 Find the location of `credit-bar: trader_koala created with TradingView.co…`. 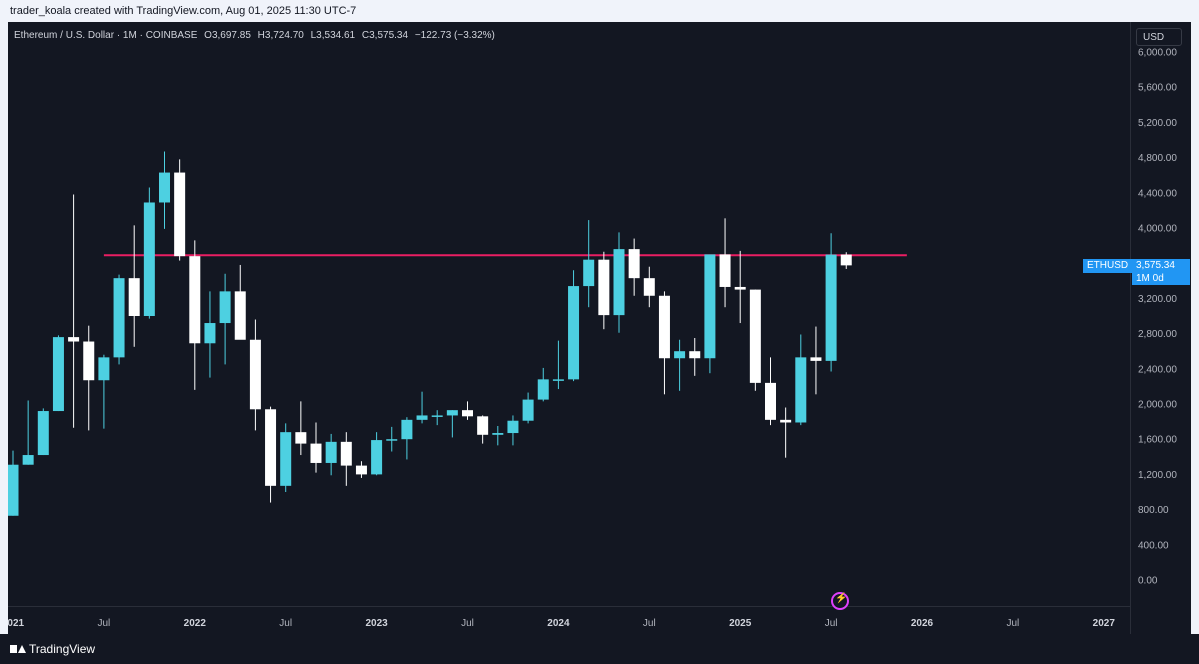

credit-bar: trader_koala created with TradingView.co… is located at coordinates (599, 11).